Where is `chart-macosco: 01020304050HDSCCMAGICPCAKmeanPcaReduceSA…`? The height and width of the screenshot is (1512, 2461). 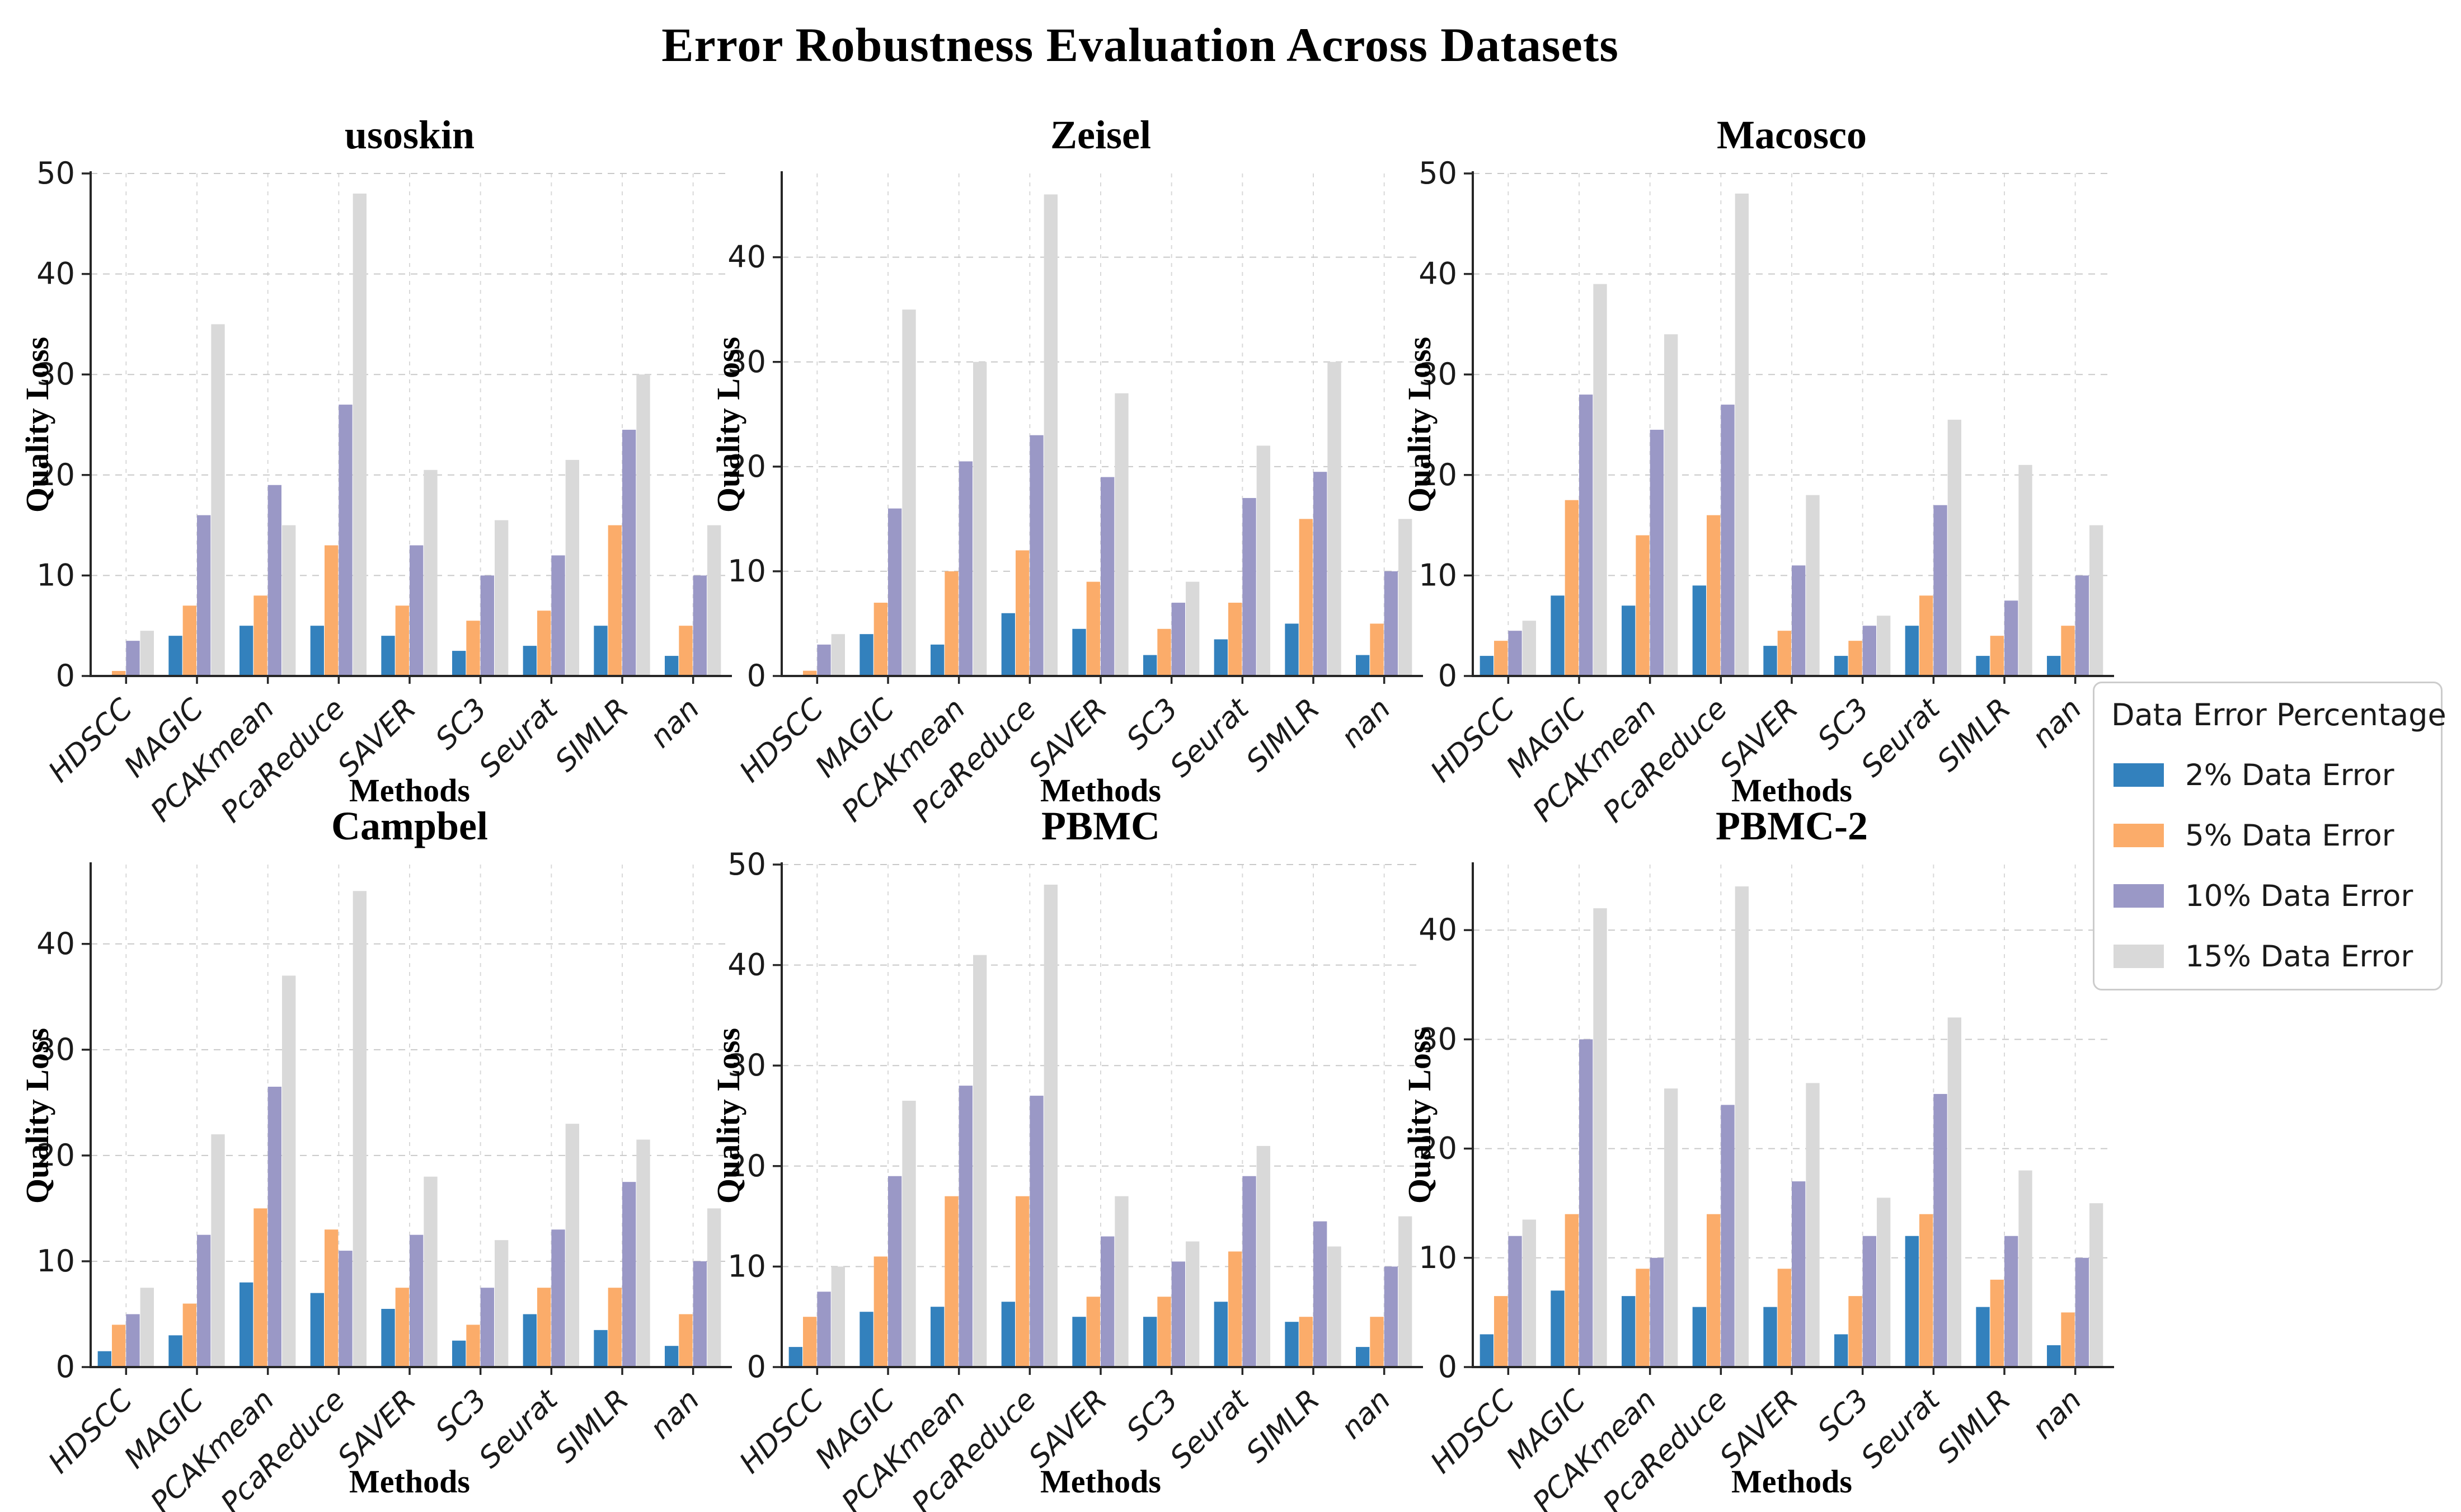
chart-macosco: 01020304050HDSCCMAGICPCAKmeanPcaReduceSA… is located at coordinates (1757, 470).